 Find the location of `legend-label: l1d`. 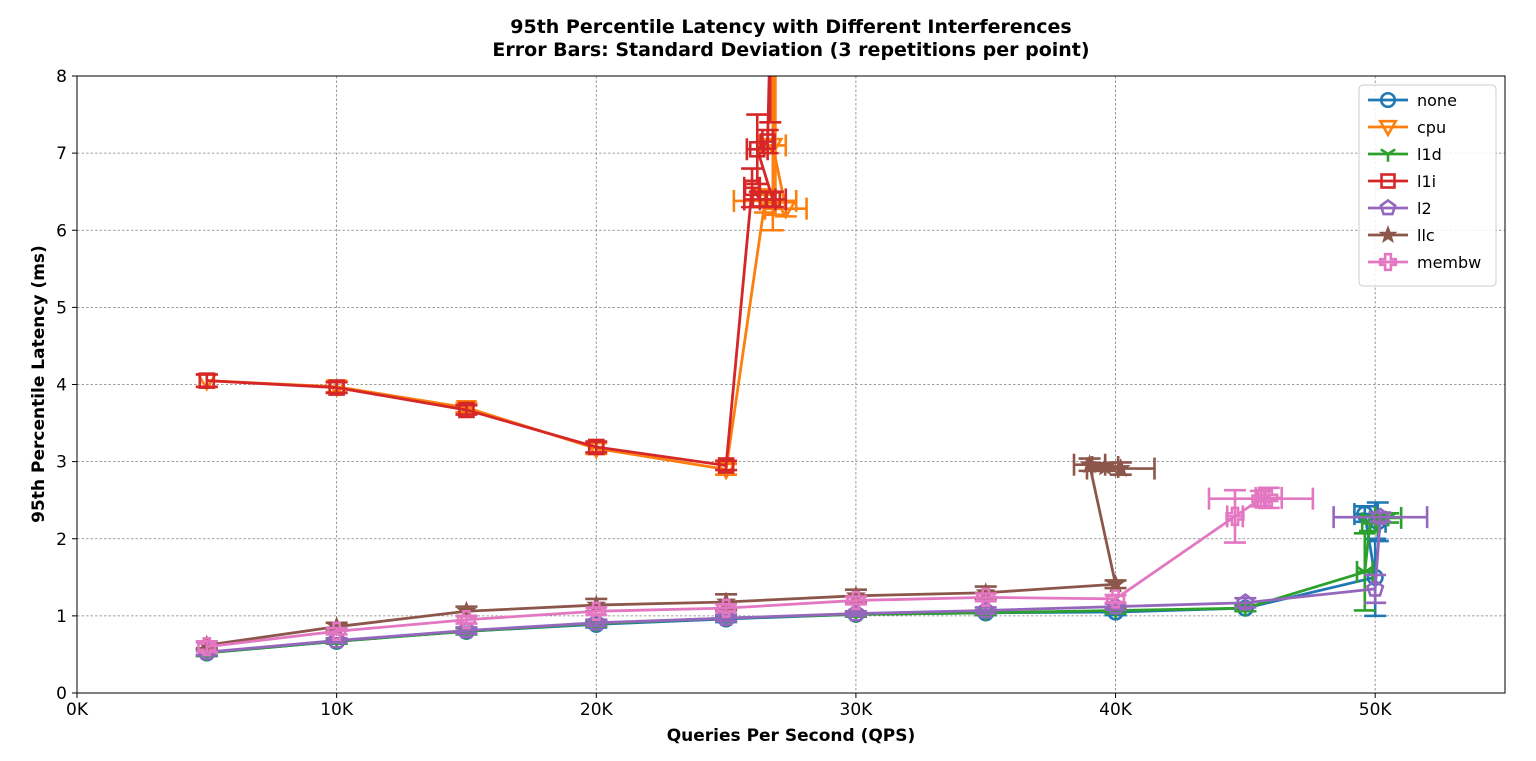

legend-label: l1d is located at coordinates (1429, 154).